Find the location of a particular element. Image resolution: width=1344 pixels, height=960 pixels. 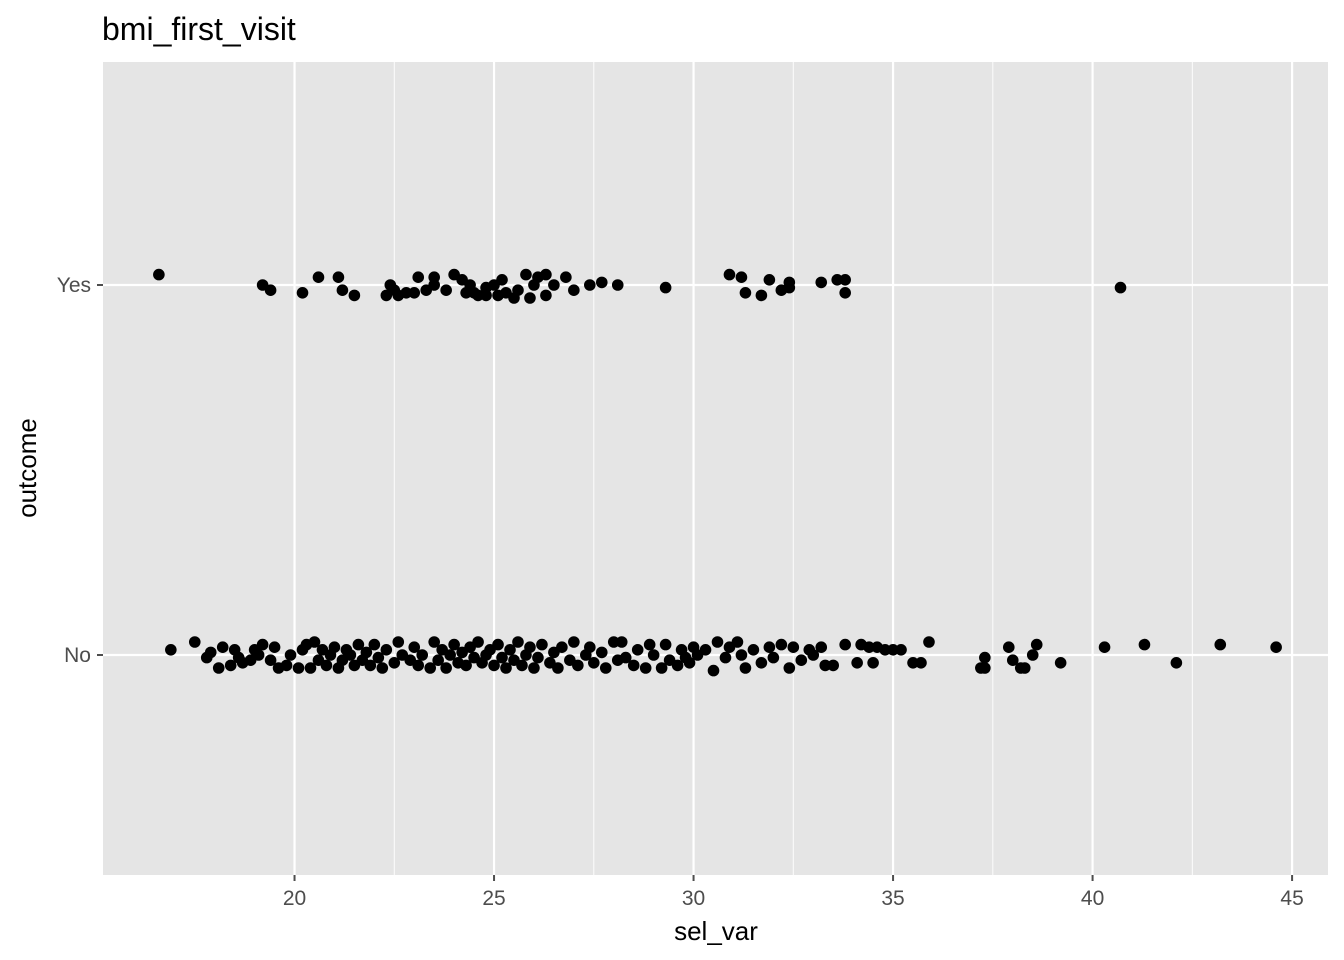

y-axis: No Yes is located at coordinates (80, 470).